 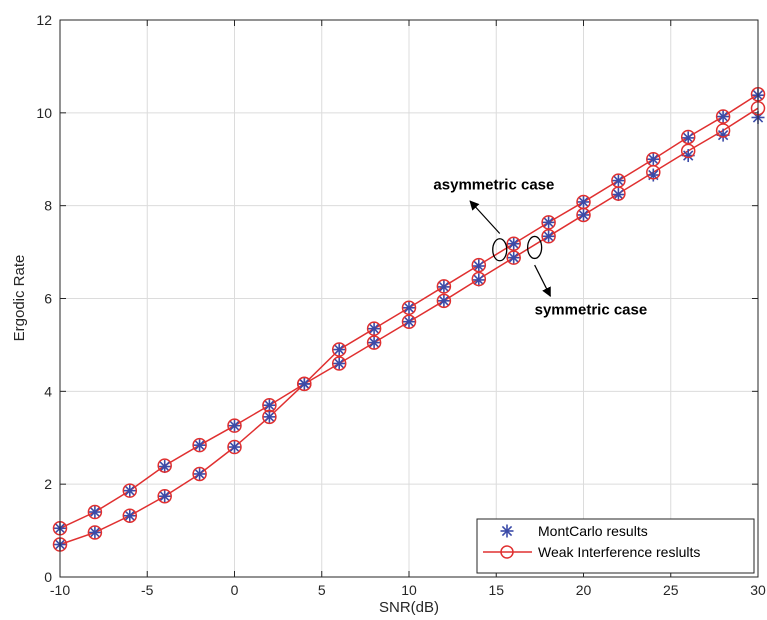 What do you see at coordinates (44, 20) in the screenshot?
I see `y-tick-label: 12` at bounding box center [44, 20].